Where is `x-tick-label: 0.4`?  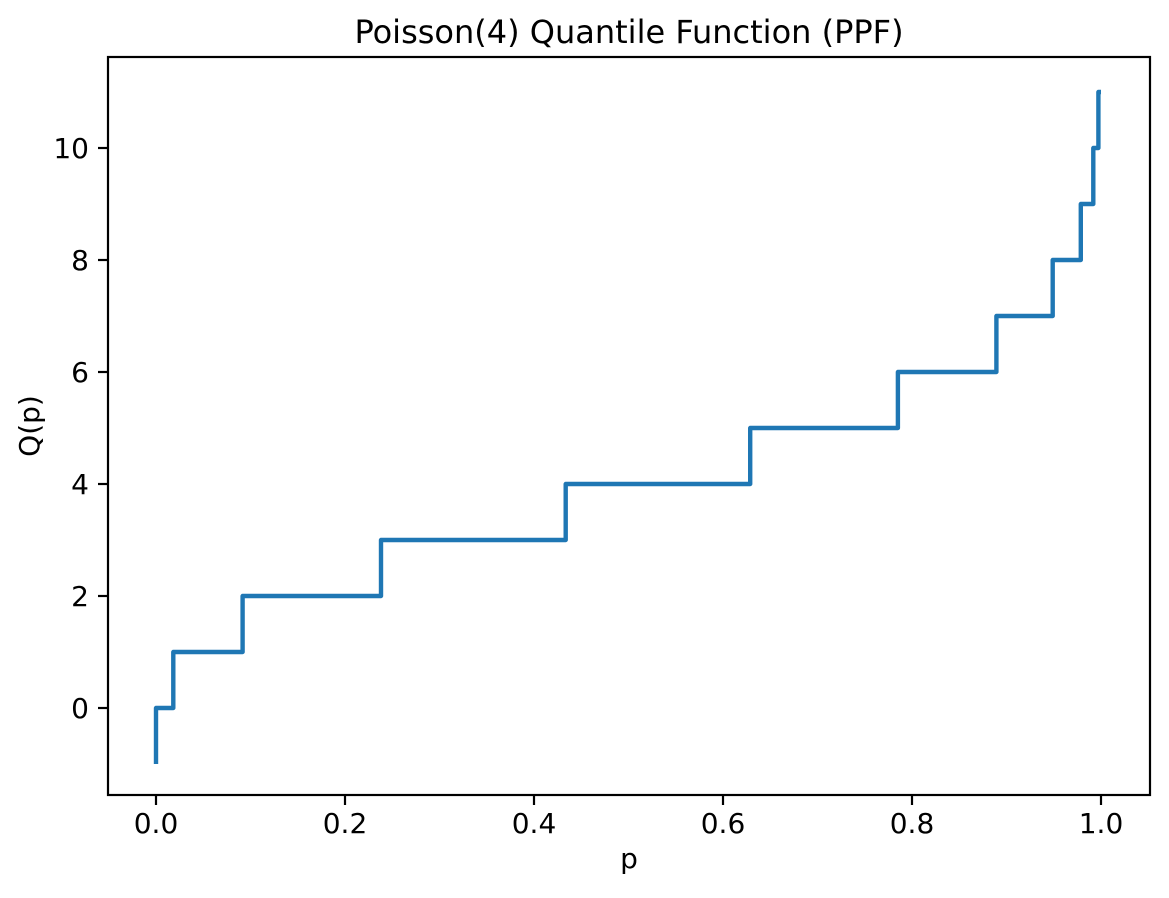 x-tick-label: 0.4 is located at coordinates (534, 823).